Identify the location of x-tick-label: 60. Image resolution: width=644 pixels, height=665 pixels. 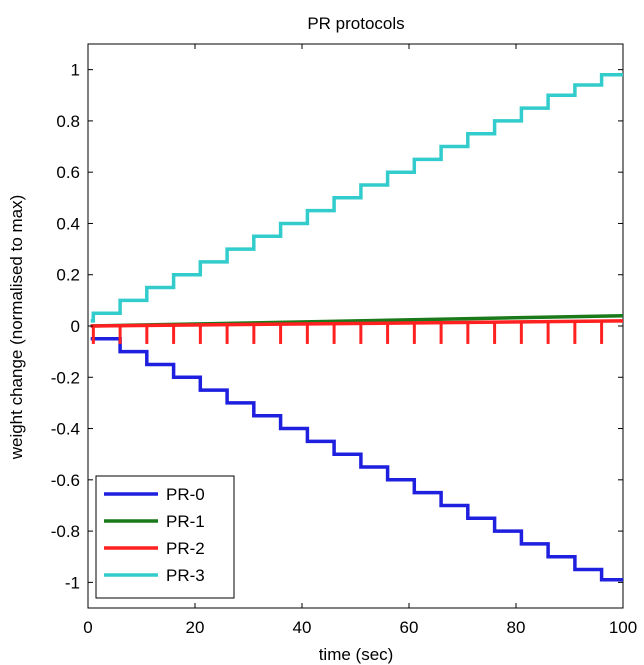
(409, 627).